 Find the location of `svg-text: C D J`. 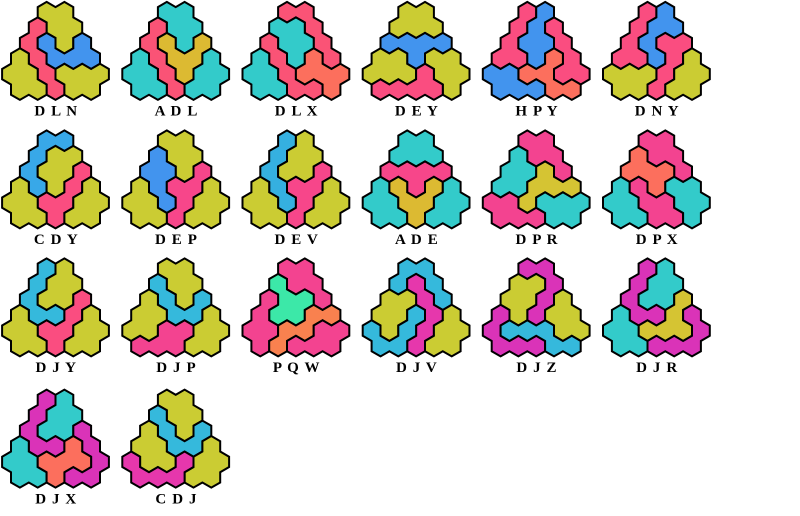

svg-text: C D J is located at coordinates (176, 499).